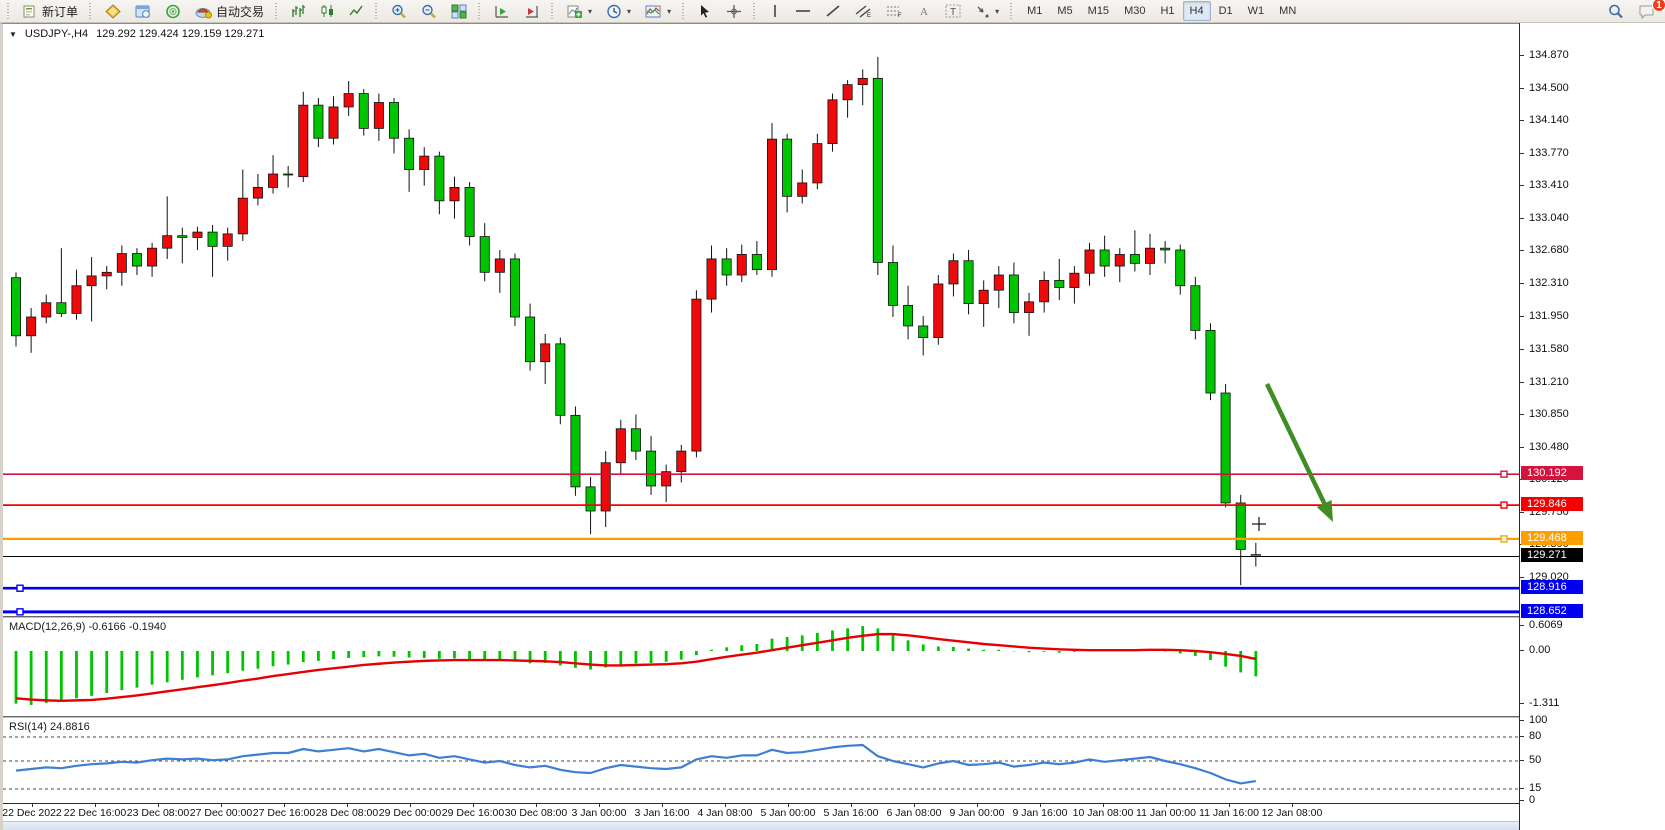 This screenshot has height=830, width=1665. I want to click on time-axis-label: 5 Jan 16:00, so click(851, 813).